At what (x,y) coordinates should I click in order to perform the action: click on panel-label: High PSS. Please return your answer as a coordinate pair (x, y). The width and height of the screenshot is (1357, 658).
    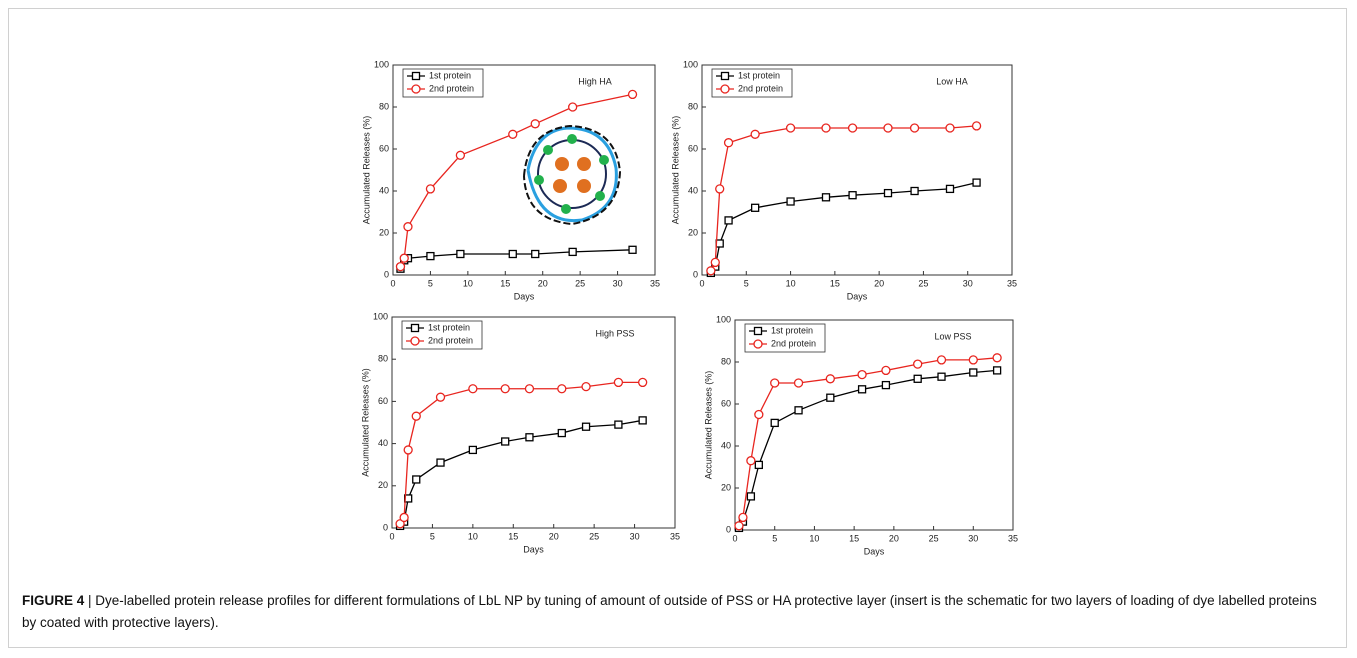
    Looking at the image, I should click on (614, 333).